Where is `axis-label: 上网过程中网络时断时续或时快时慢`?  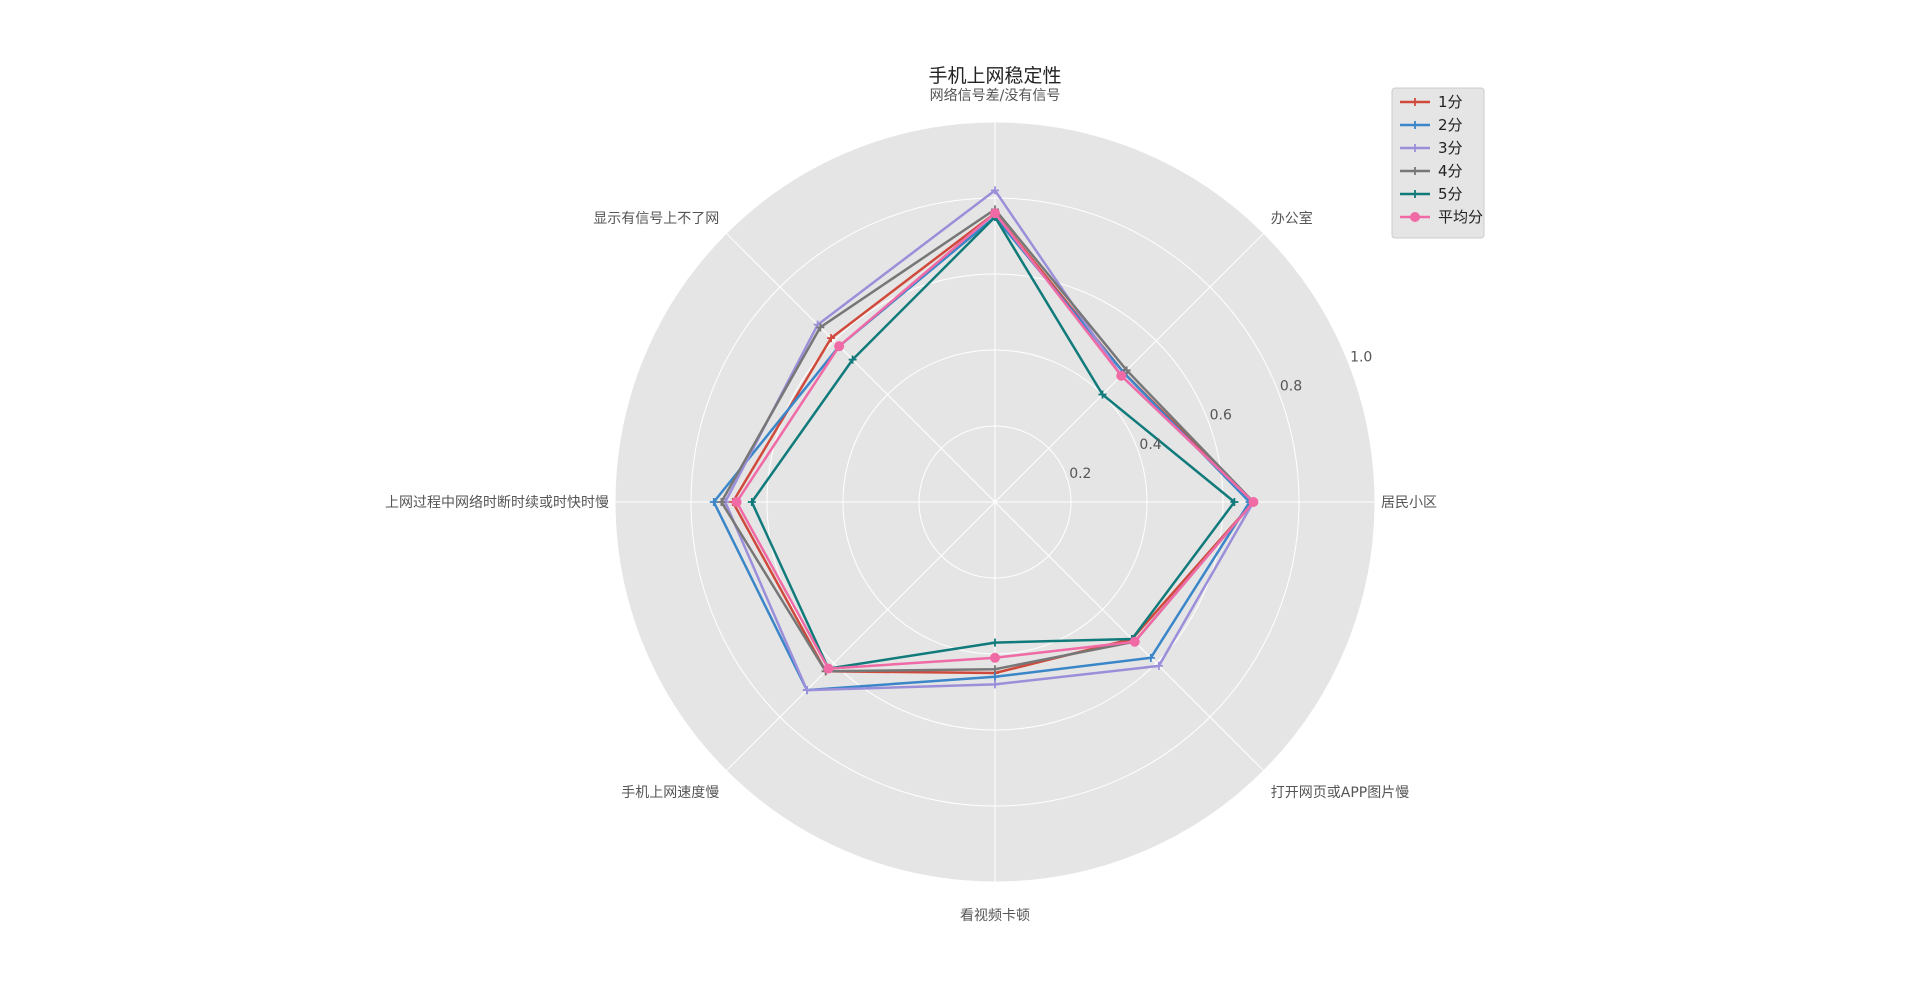
axis-label: 上网过程中网络时断时续或时快时慢 is located at coordinates (497, 502).